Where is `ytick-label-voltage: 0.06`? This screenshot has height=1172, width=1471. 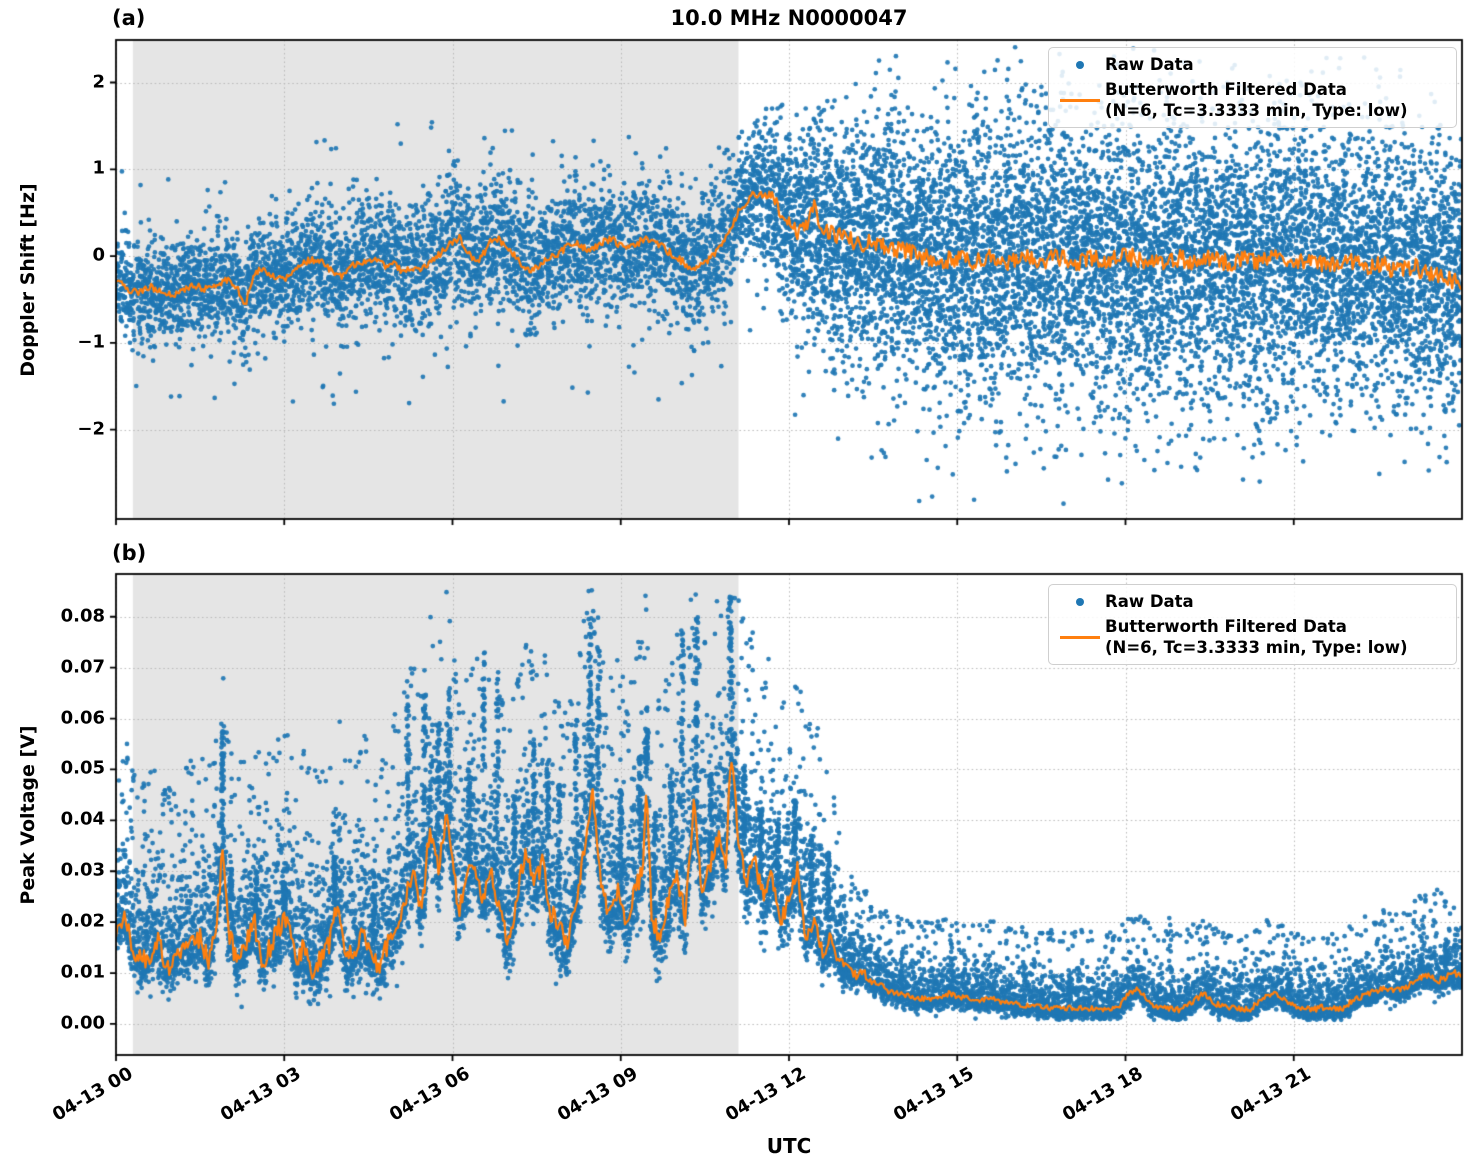 ytick-label-voltage: 0.06 is located at coordinates (82, 718).